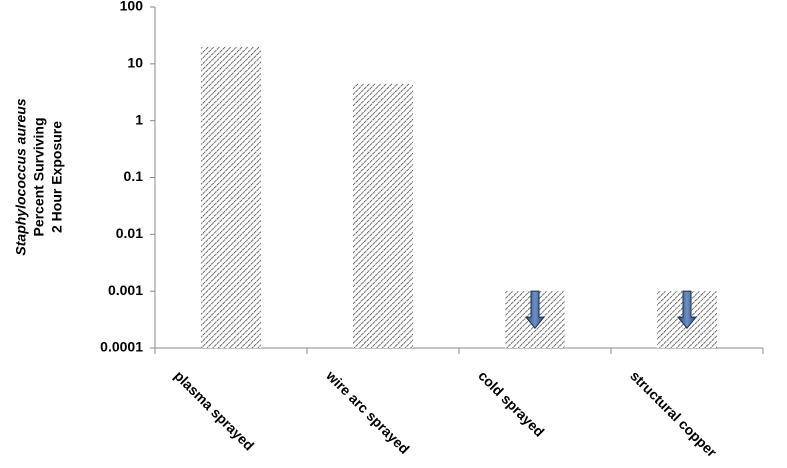 This screenshot has height=468, width=787. I want to click on y-tick-label: 0.001, so click(125, 290).